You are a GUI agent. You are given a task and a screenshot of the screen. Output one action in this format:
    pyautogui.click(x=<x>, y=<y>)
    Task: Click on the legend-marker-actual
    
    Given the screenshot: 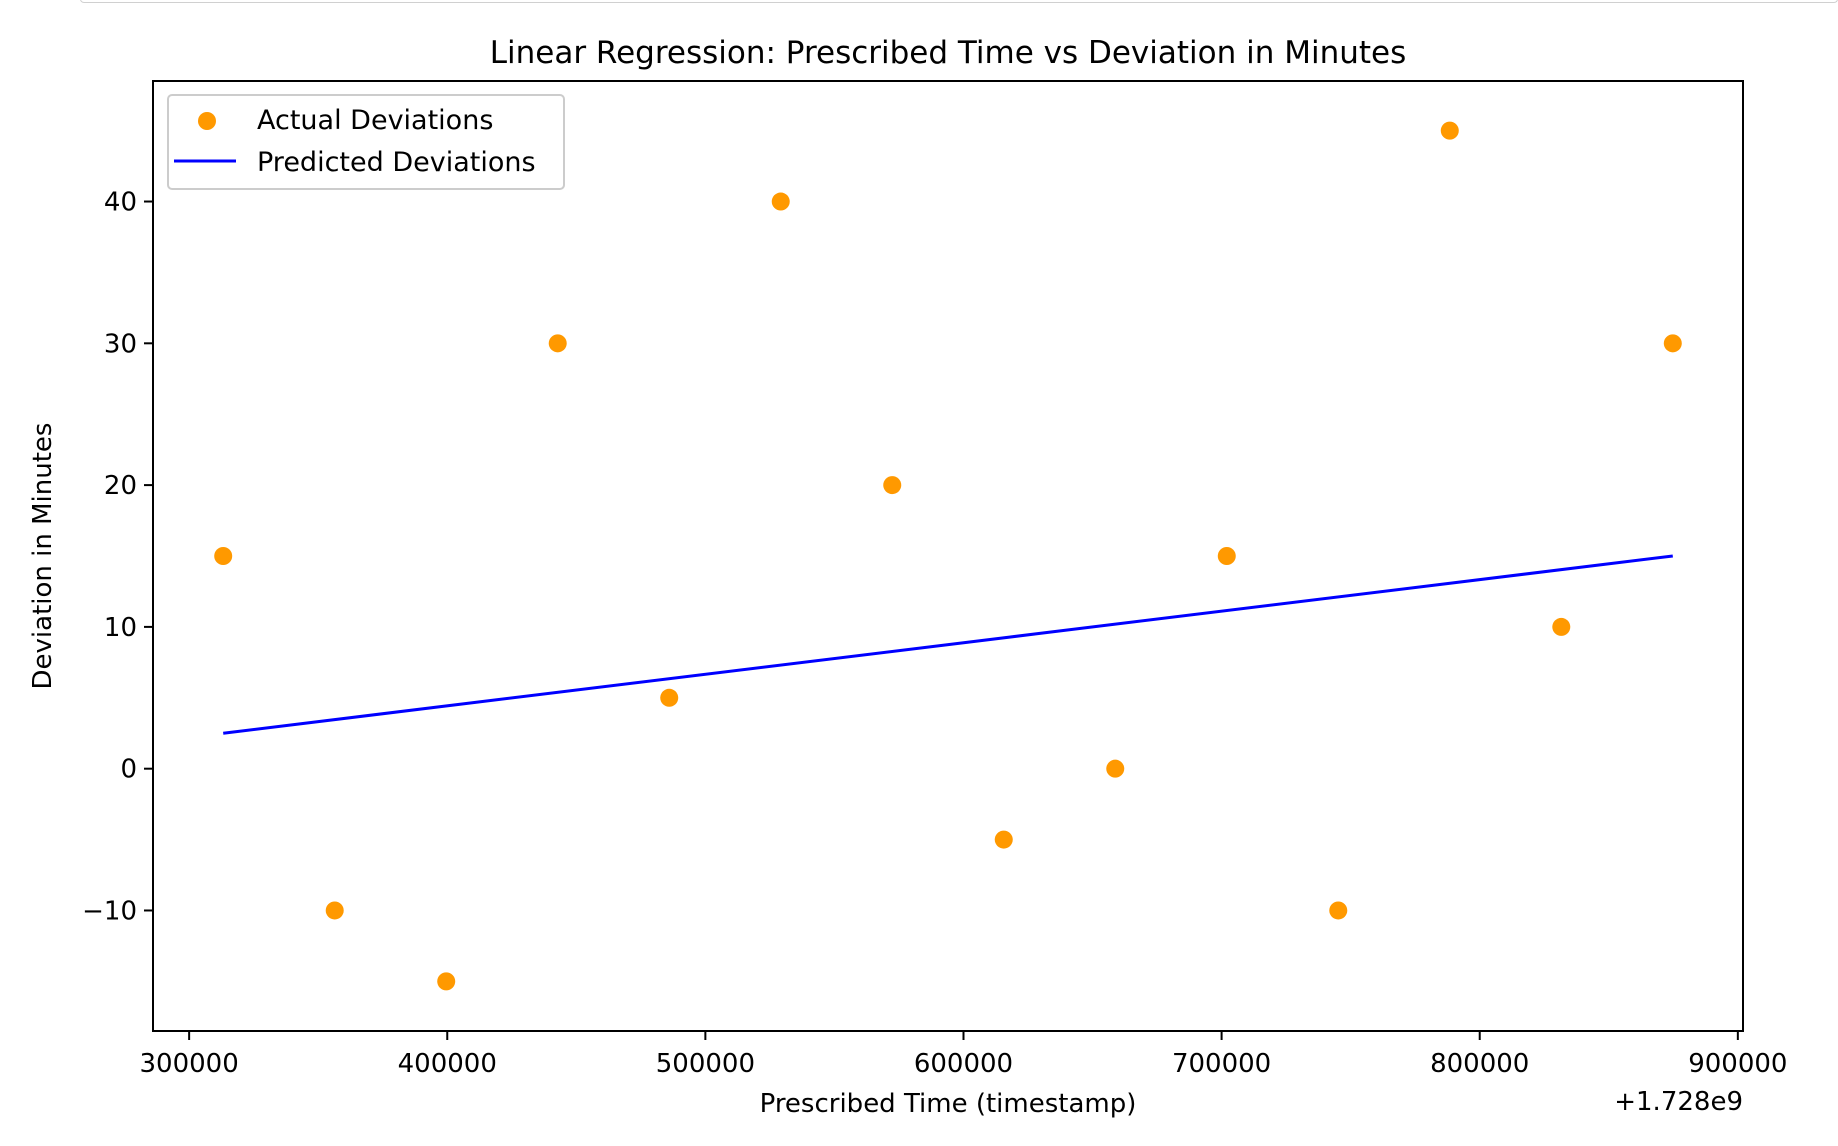 What is the action you would take?
    pyautogui.click(x=207, y=121)
    